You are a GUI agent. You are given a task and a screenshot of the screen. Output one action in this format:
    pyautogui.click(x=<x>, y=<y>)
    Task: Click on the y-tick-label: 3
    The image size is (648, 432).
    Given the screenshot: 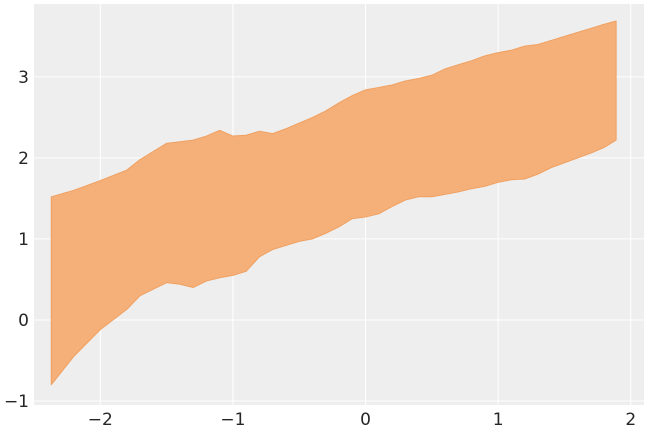 What is the action you would take?
    pyautogui.click(x=23, y=78)
    